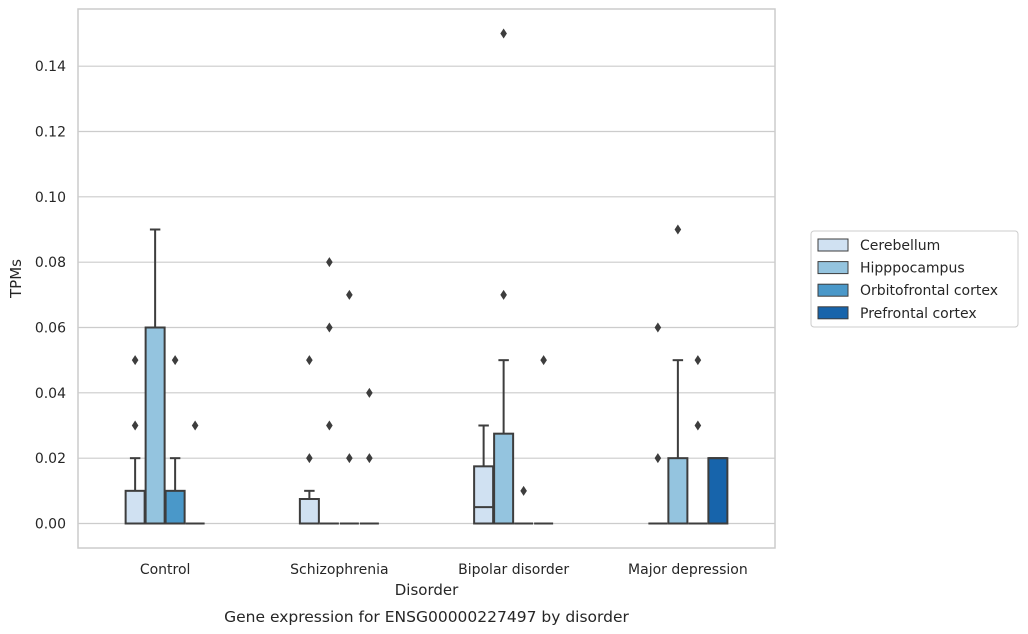  Describe the element at coordinates (427, 590) in the screenshot. I see `x-axis-label: Disorder` at that location.